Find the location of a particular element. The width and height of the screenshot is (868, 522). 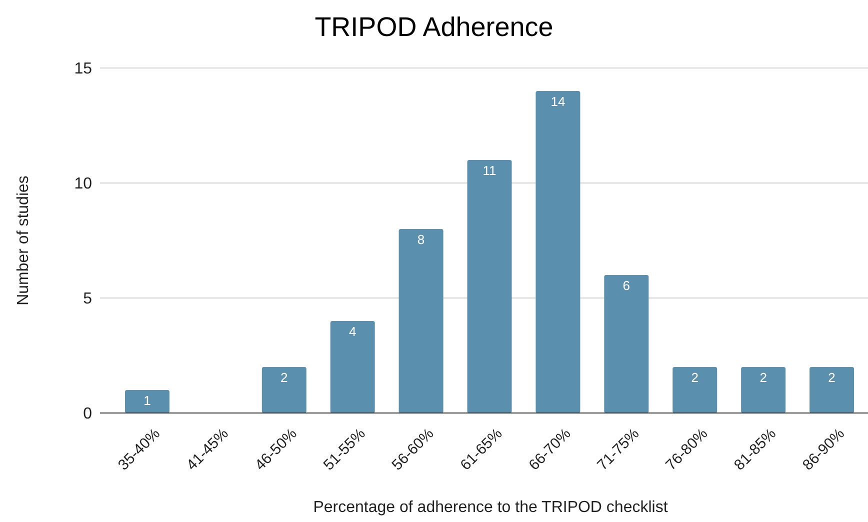

data-label: 1 is located at coordinates (147, 400).